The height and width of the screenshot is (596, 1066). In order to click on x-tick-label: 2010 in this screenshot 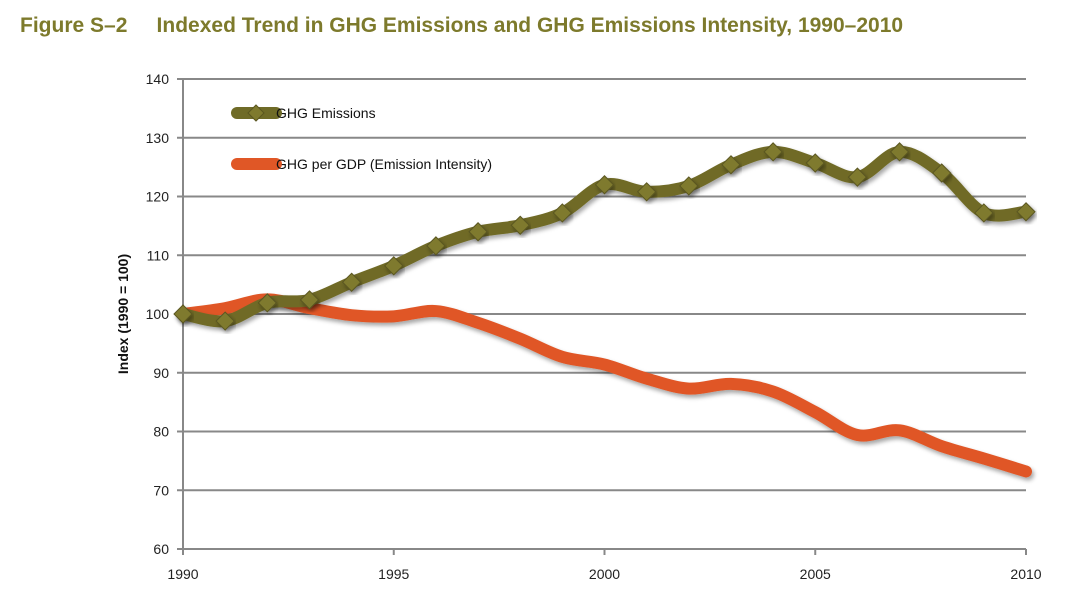, I will do `click(1025, 574)`.